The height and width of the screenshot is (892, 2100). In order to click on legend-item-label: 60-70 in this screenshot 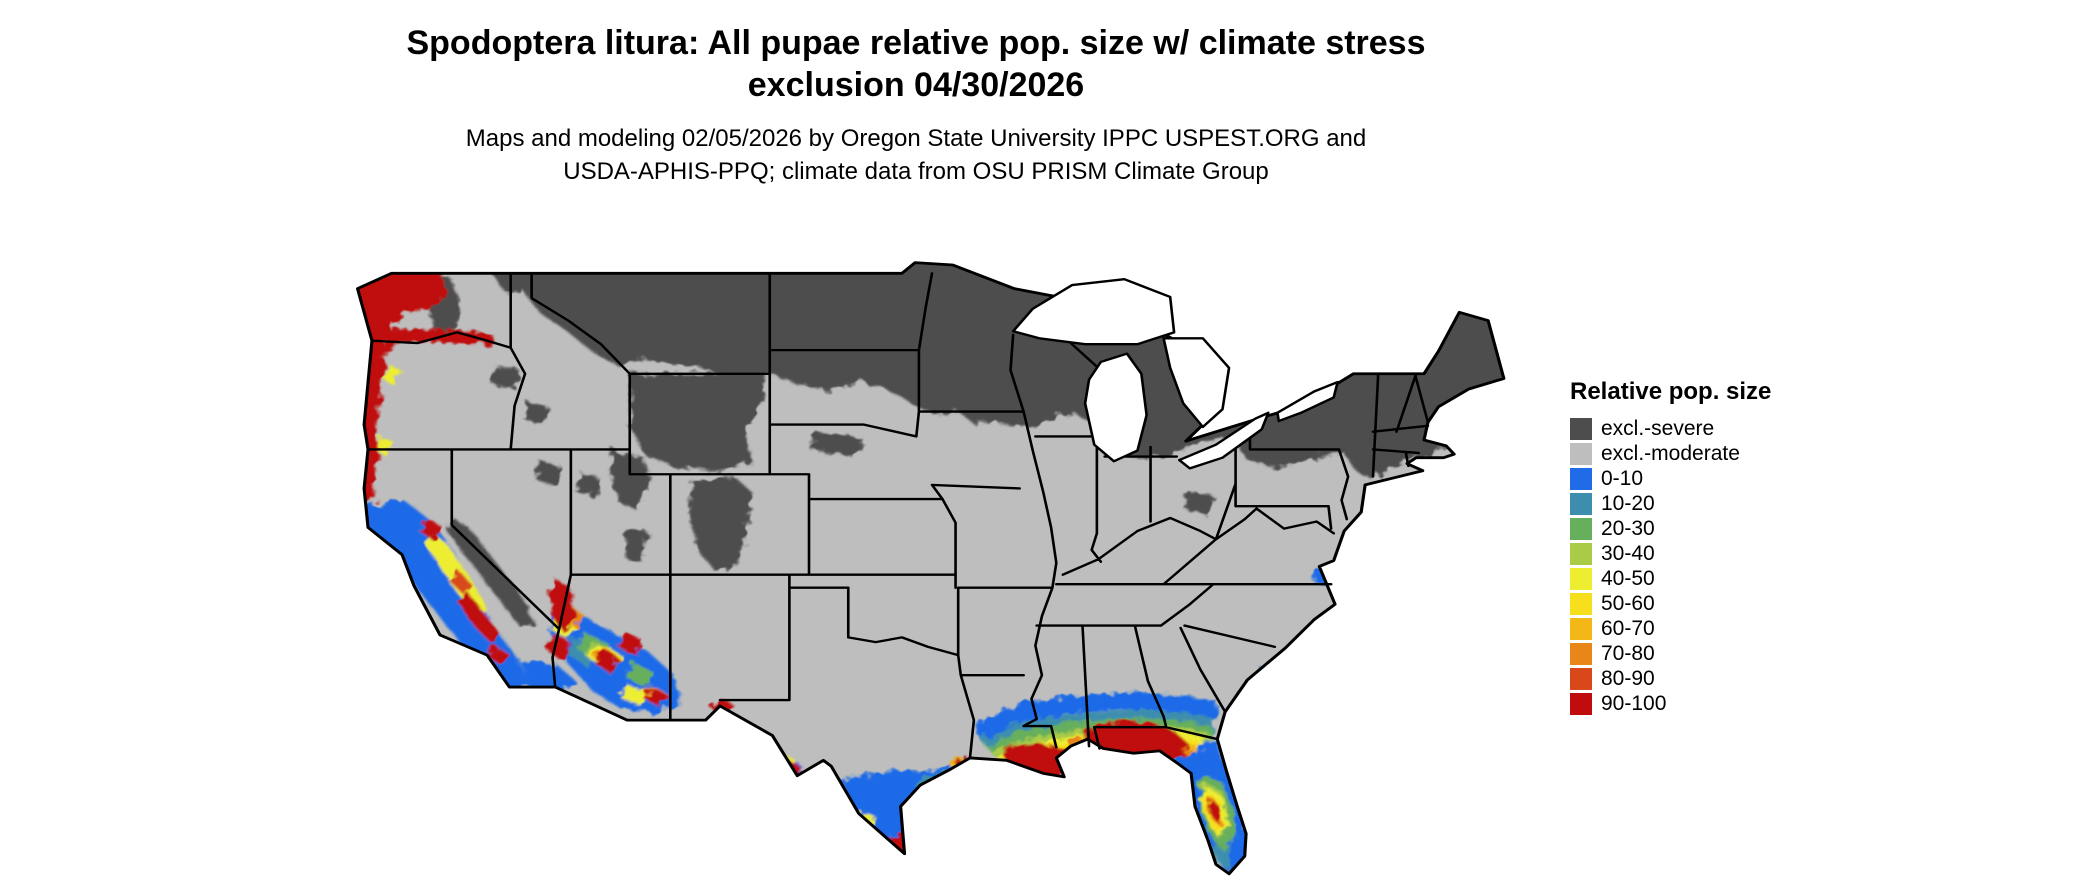, I will do `click(1628, 628)`.